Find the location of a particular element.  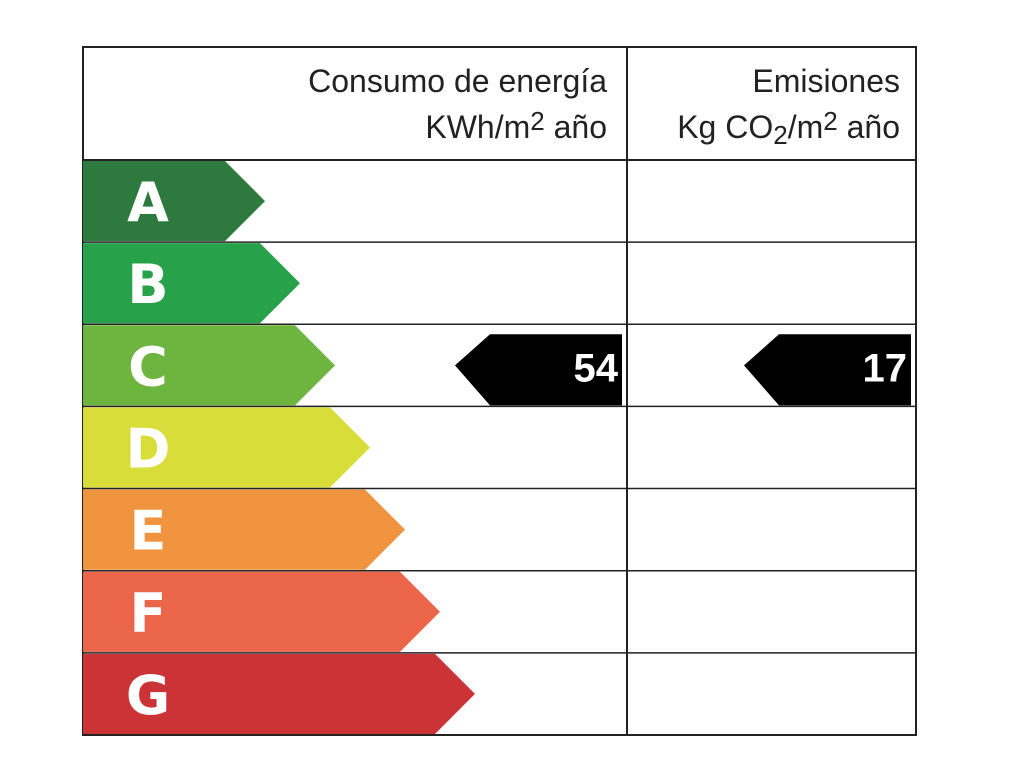

rating-letter: E is located at coordinates (148, 531).